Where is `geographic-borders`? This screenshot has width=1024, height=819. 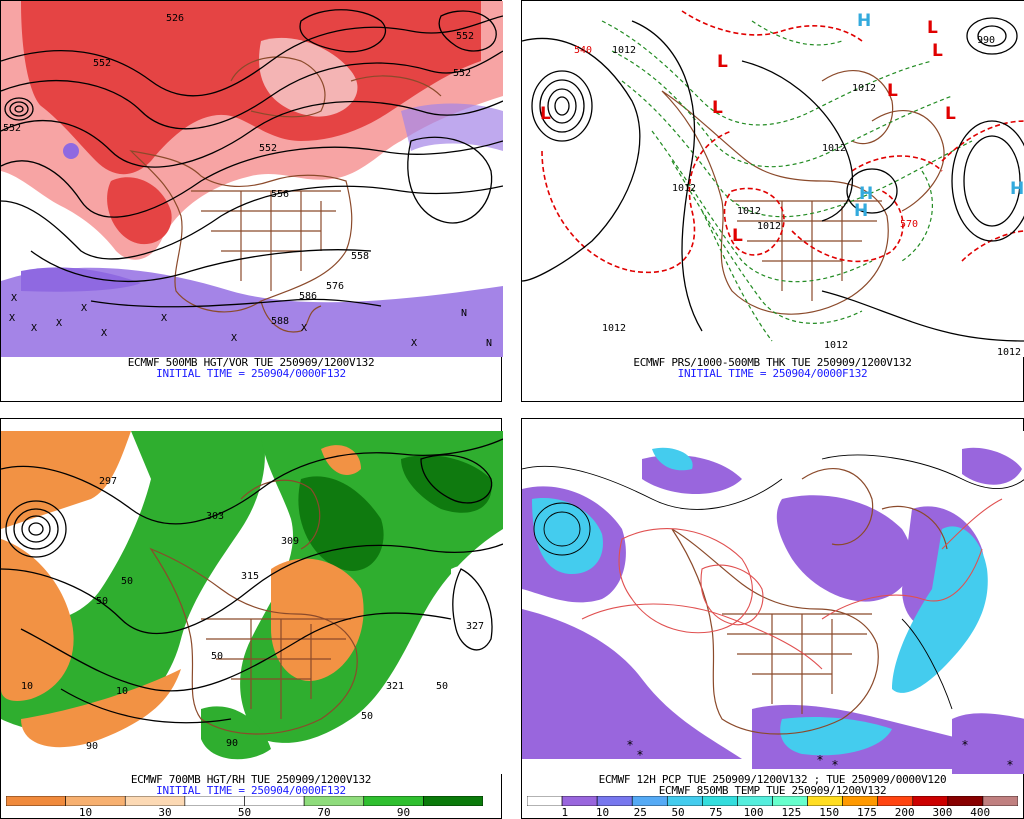
geographic-borders is located at coordinates (809, 601).